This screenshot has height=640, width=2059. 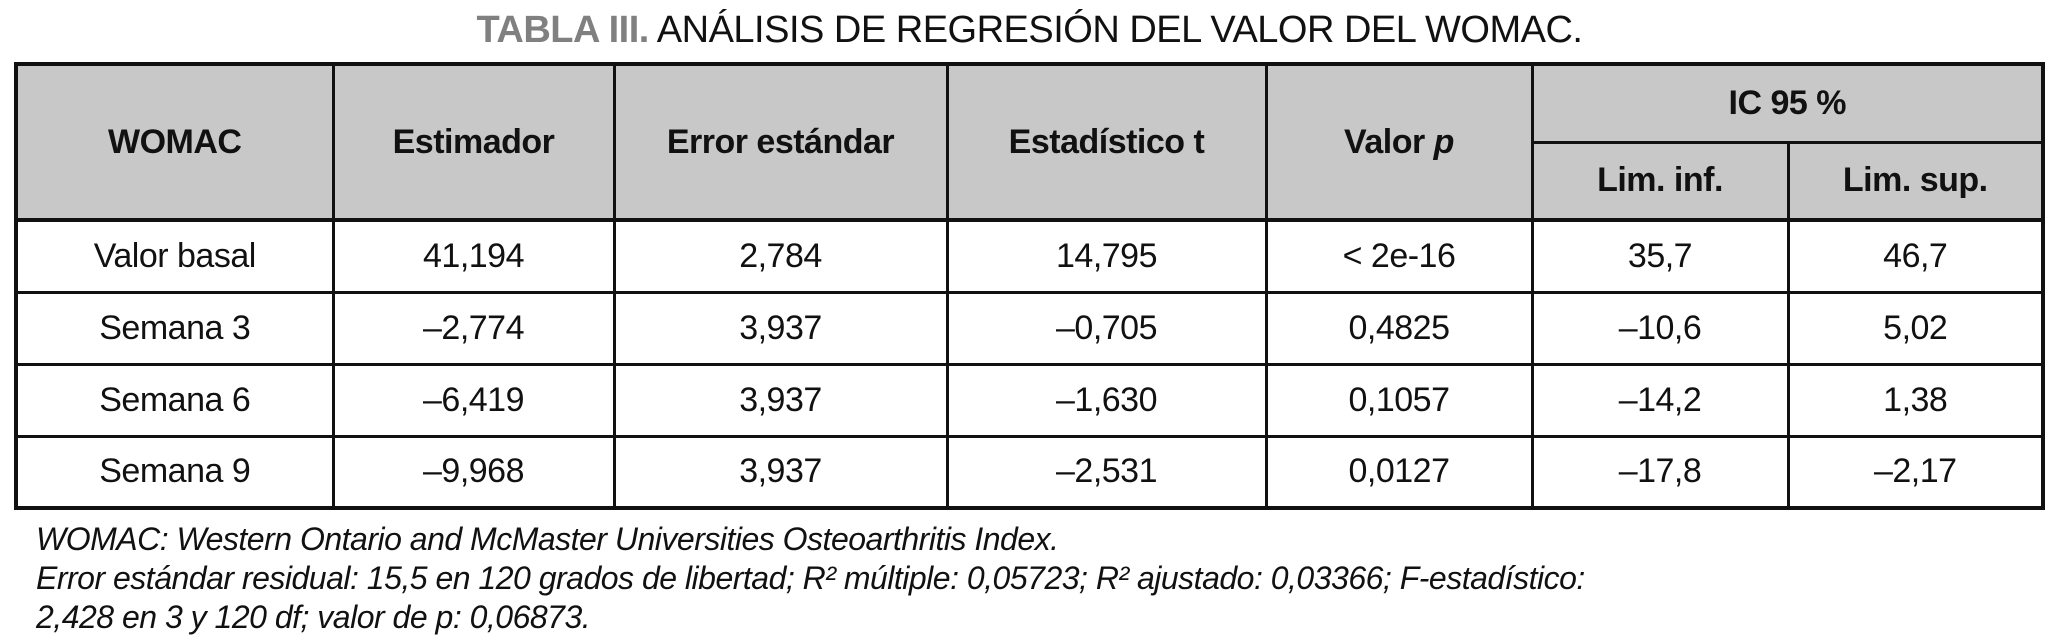 What do you see at coordinates (473, 142) in the screenshot?
I see `column-header-estimador: Estimador` at bounding box center [473, 142].